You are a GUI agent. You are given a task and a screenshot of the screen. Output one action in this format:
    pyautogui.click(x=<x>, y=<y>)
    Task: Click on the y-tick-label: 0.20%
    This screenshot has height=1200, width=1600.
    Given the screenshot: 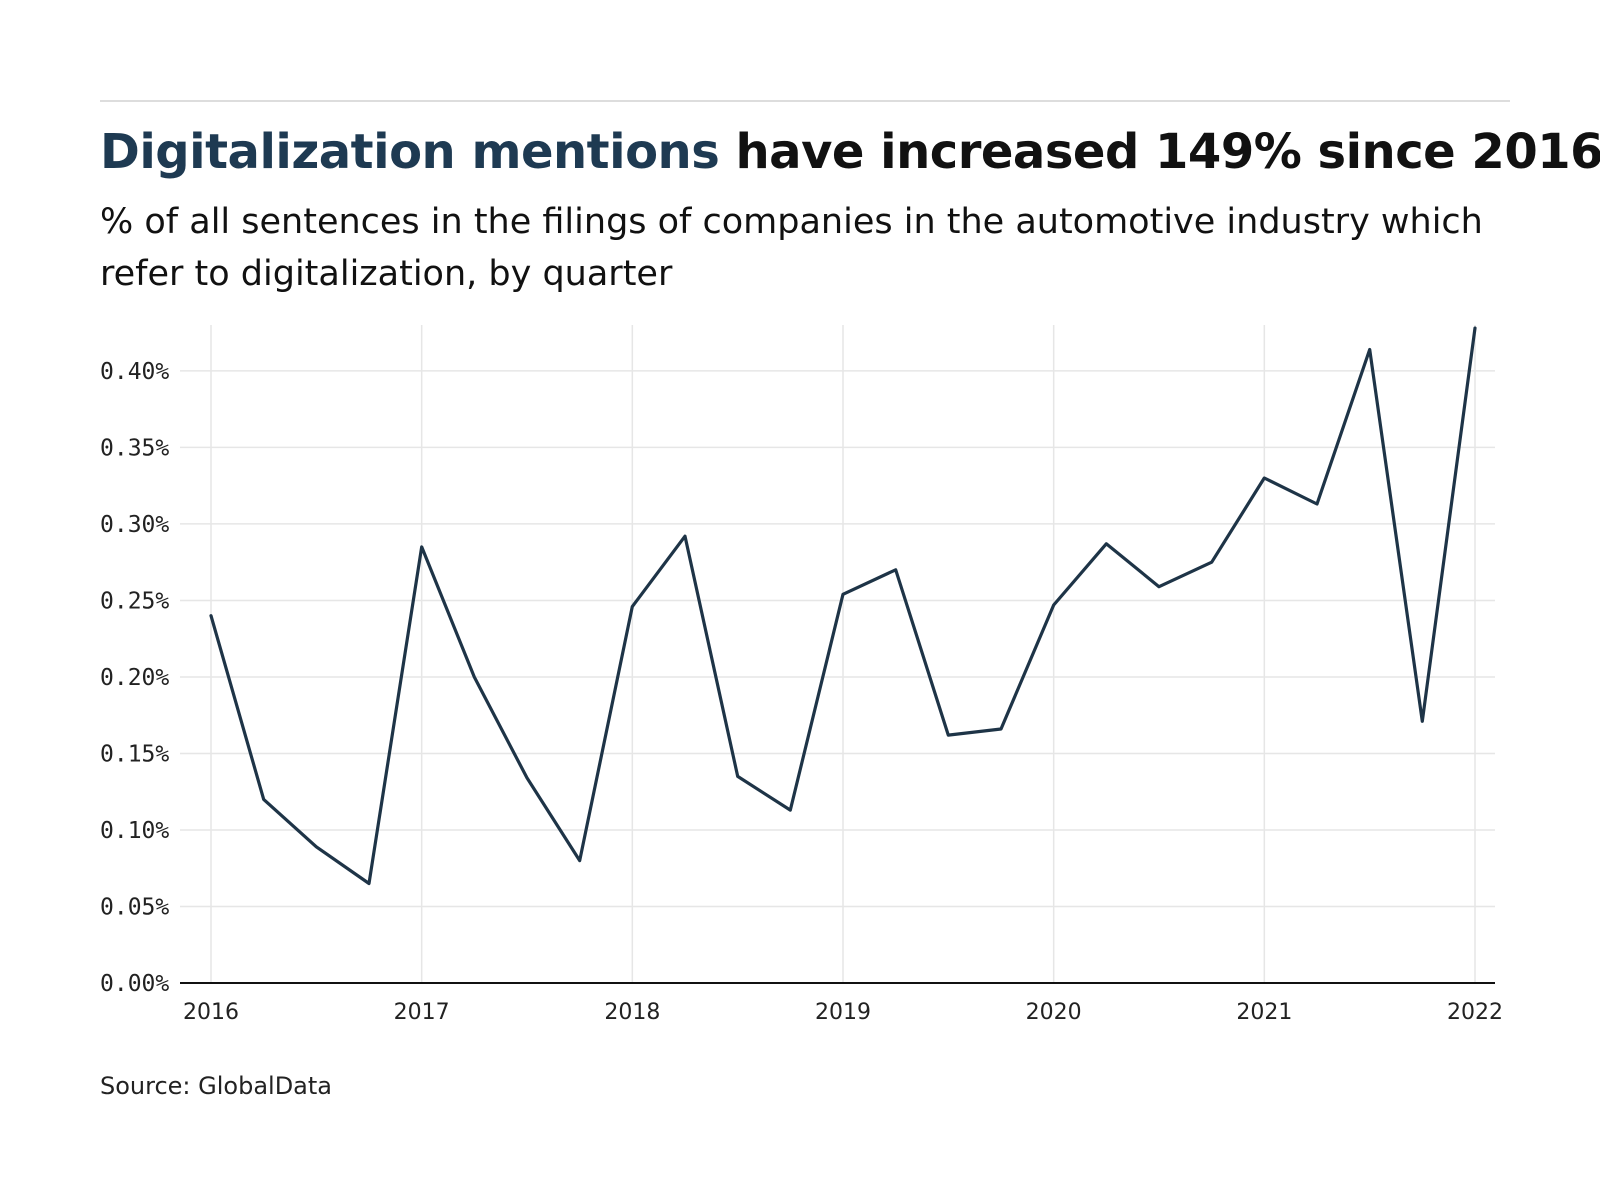 What is the action you would take?
    pyautogui.click(x=134, y=678)
    